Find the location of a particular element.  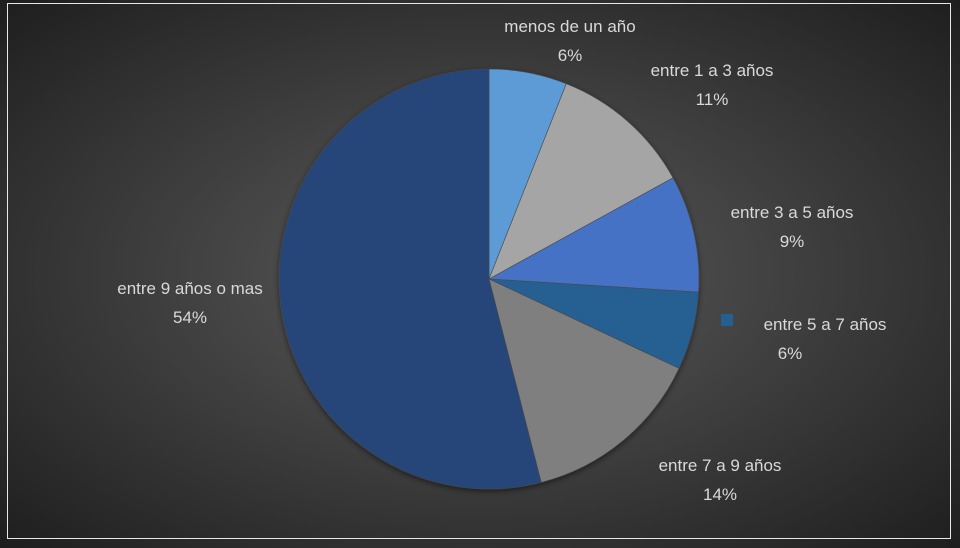

value-label: 54% is located at coordinates (190, 317).